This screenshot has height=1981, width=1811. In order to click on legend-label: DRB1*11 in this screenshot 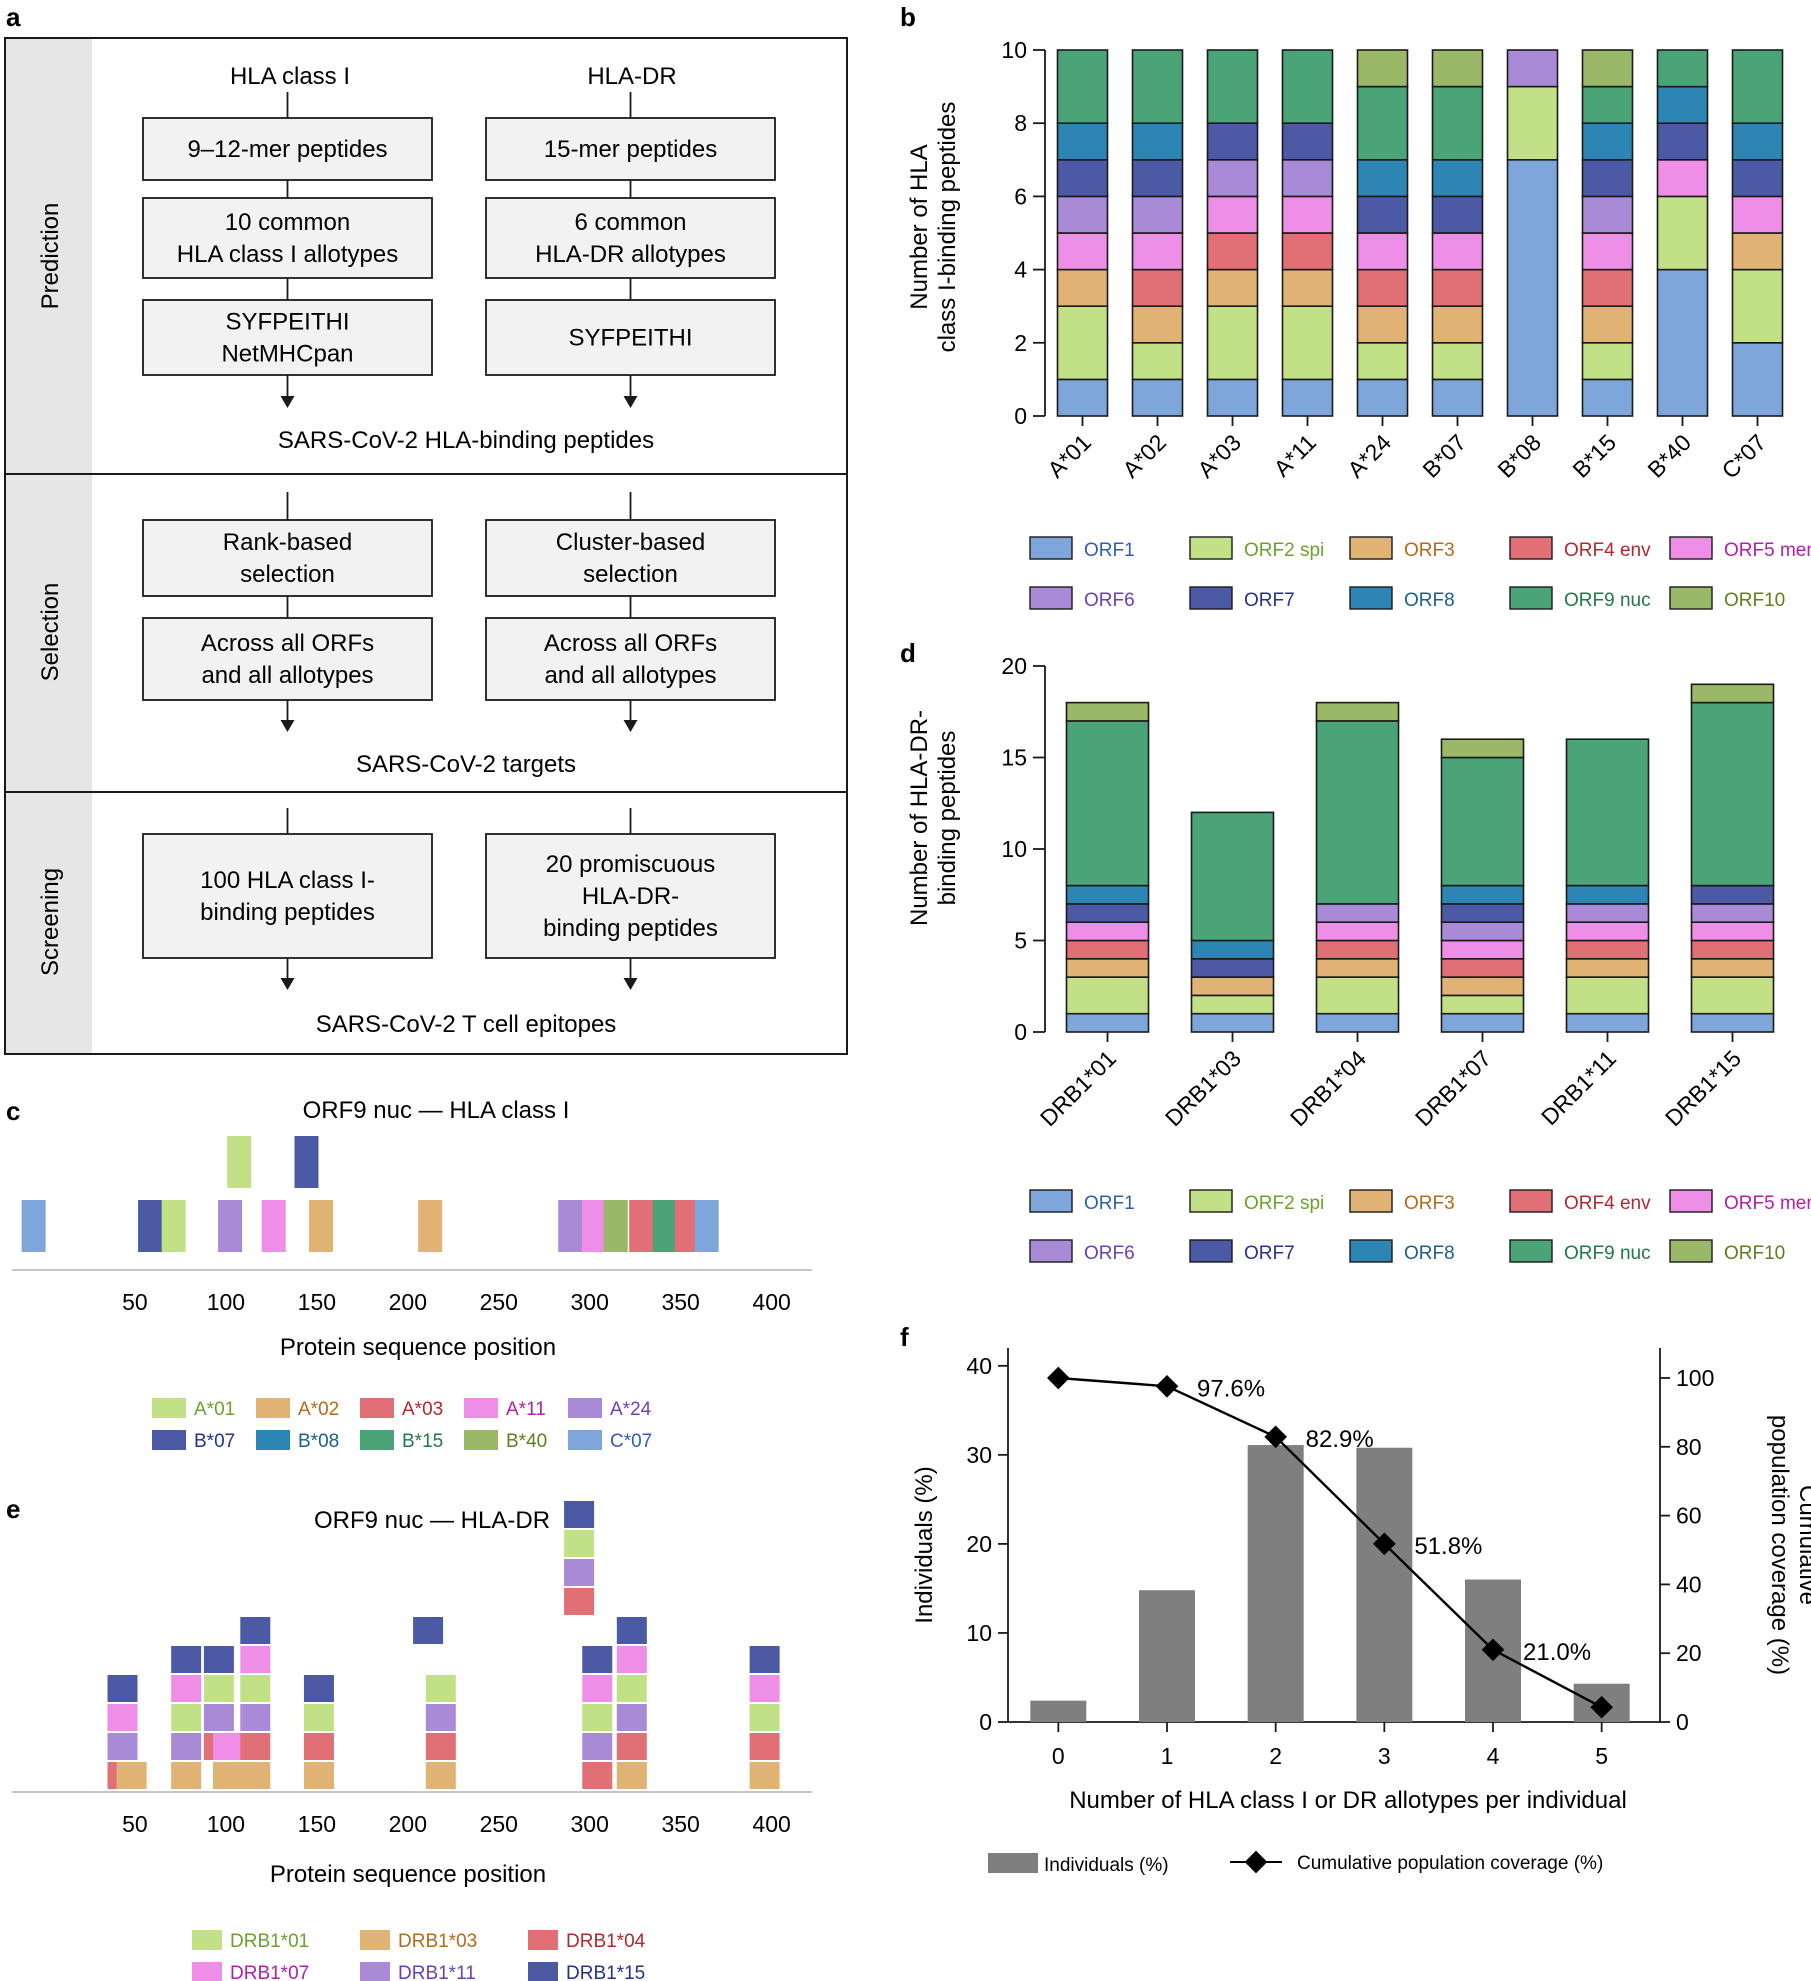, I will do `click(437, 1972)`.